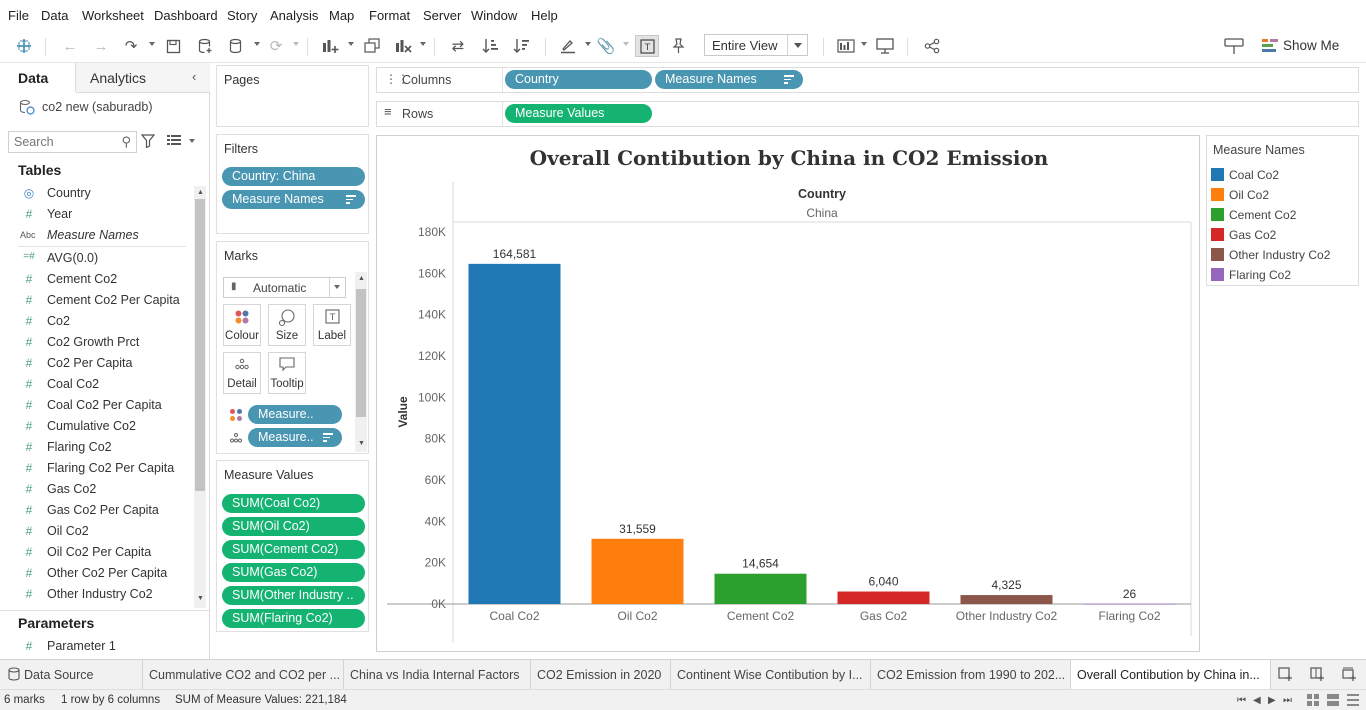 This screenshot has width=1366, height=710. Describe the element at coordinates (97, 279) in the screenshot. I see `field-item: # Cement Co2` at that location.